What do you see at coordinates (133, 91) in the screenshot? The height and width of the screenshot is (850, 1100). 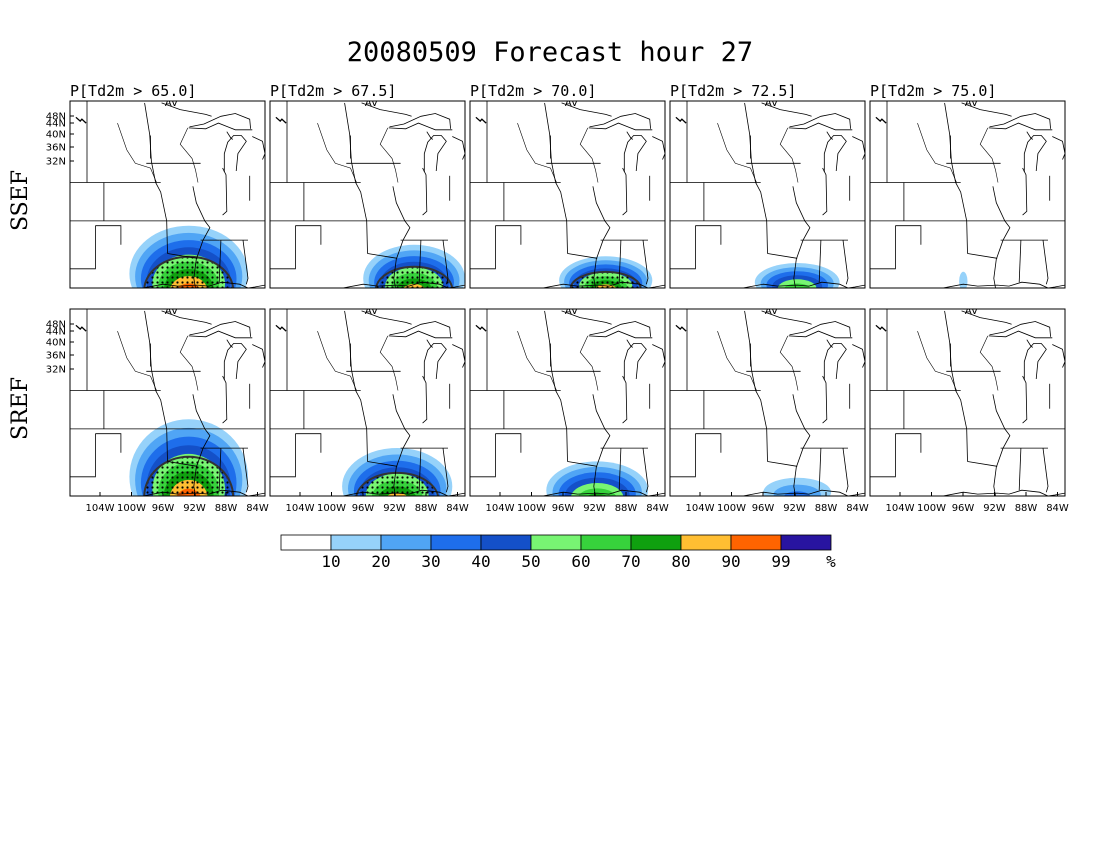 I see `panel-title: P[Td2m > 65.0]` at bounding box center [133, 91].